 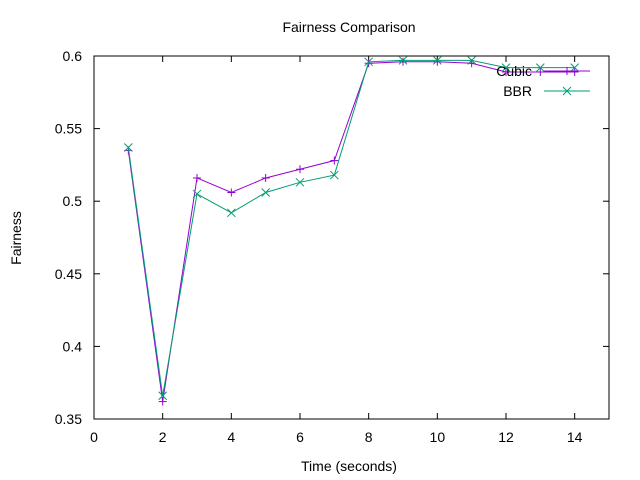 I want to click on legend-label: BBR, so click(x=517, y=91).